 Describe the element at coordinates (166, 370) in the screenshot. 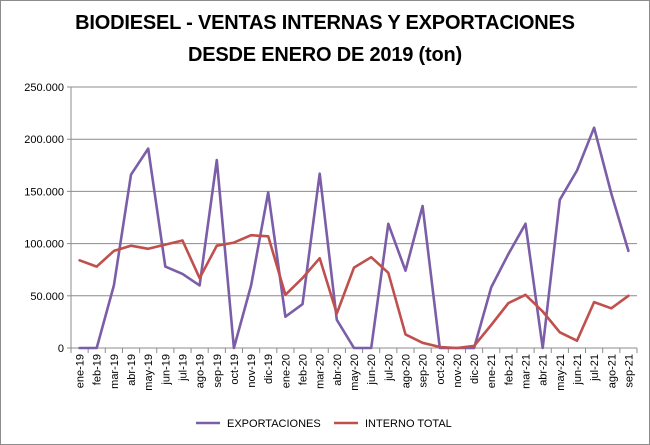

I see `x-tick-label: jun-19` at that location.